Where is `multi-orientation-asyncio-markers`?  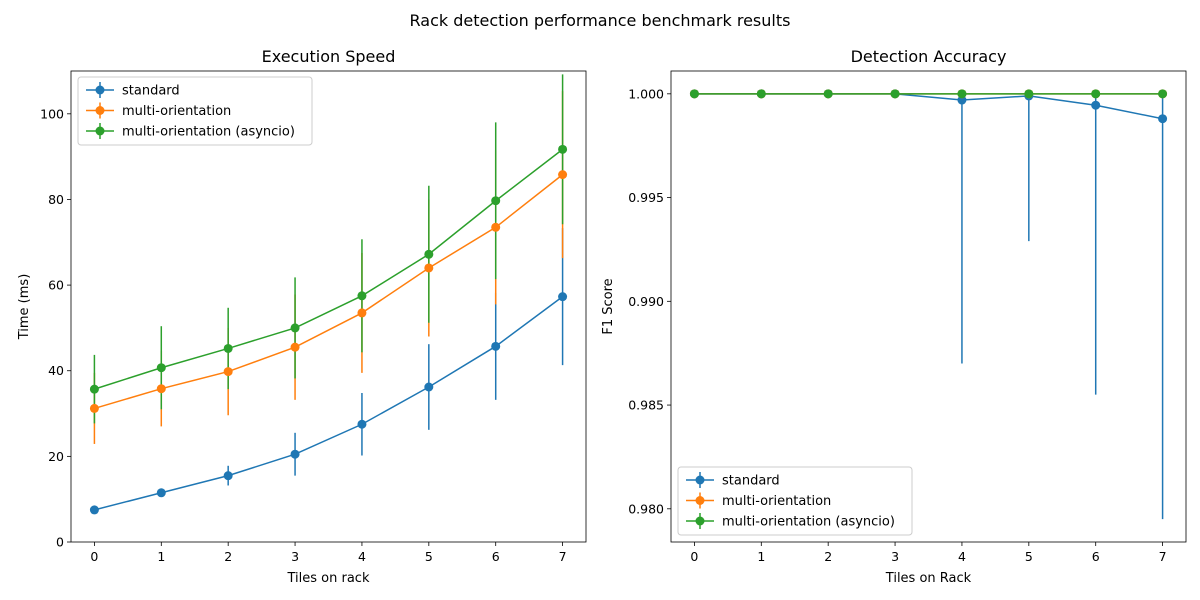 multi-orientation-asyncio-markers is located at coordinates (928, 94).